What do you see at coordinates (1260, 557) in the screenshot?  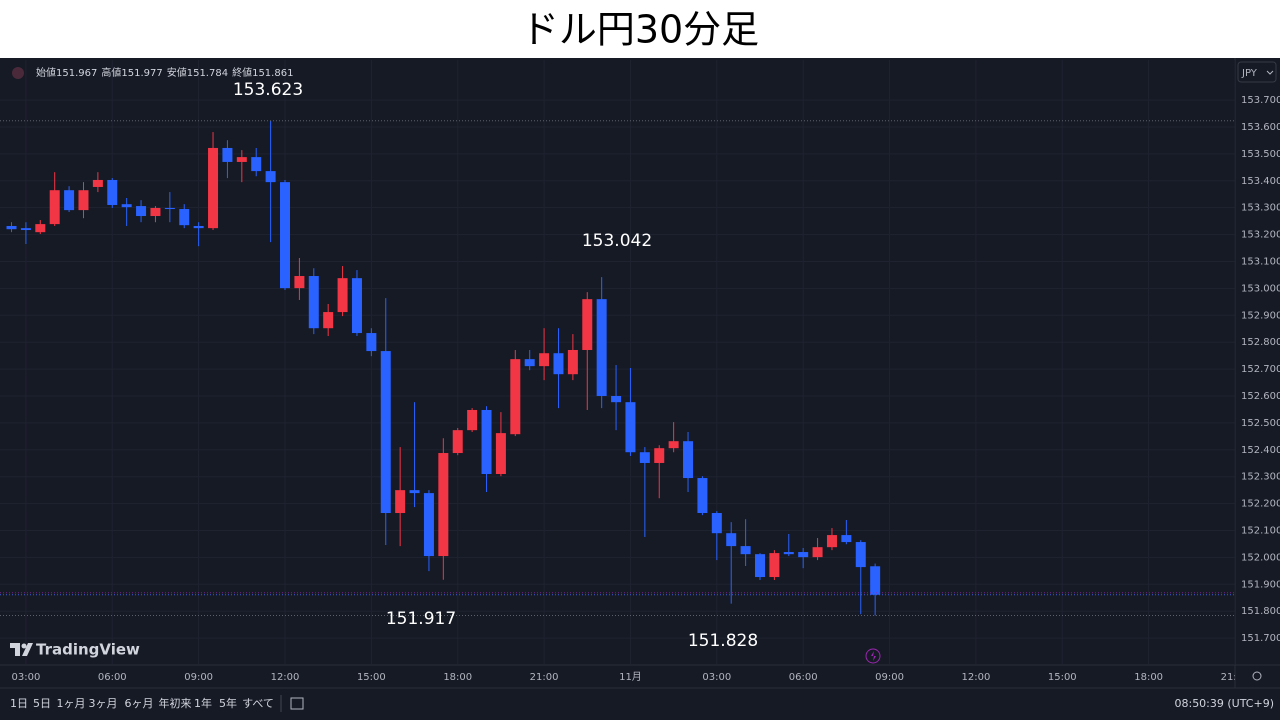 I see `y-tick-label: 152.000` at bounding box center [1260, 557].